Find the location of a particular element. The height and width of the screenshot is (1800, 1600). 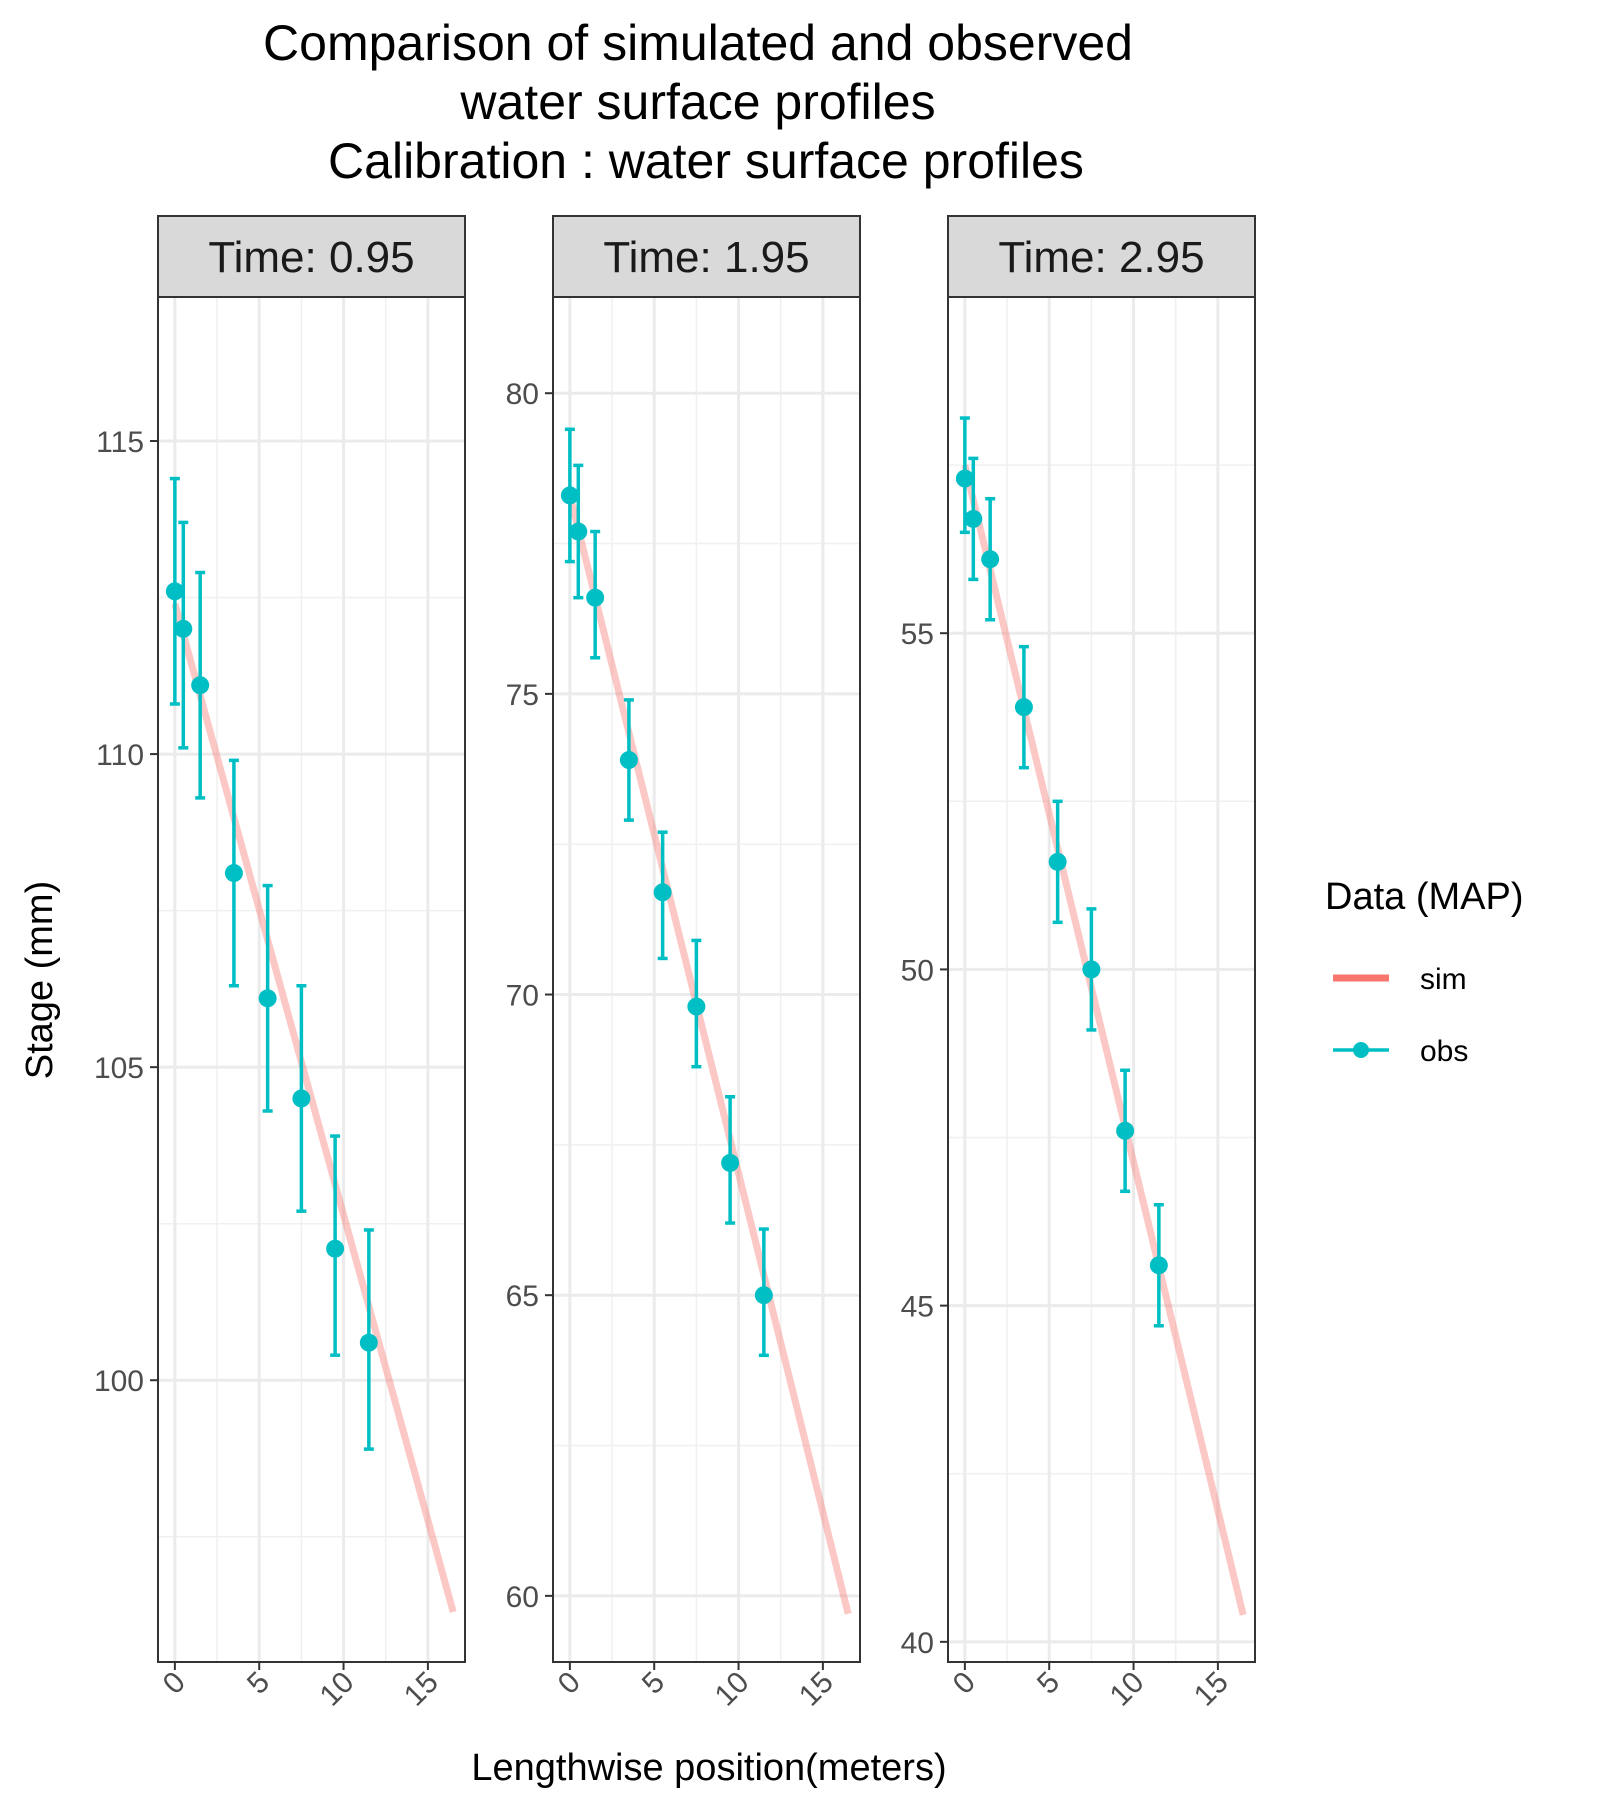

y-tick-label: 110 is located at coordinates (120, 755).